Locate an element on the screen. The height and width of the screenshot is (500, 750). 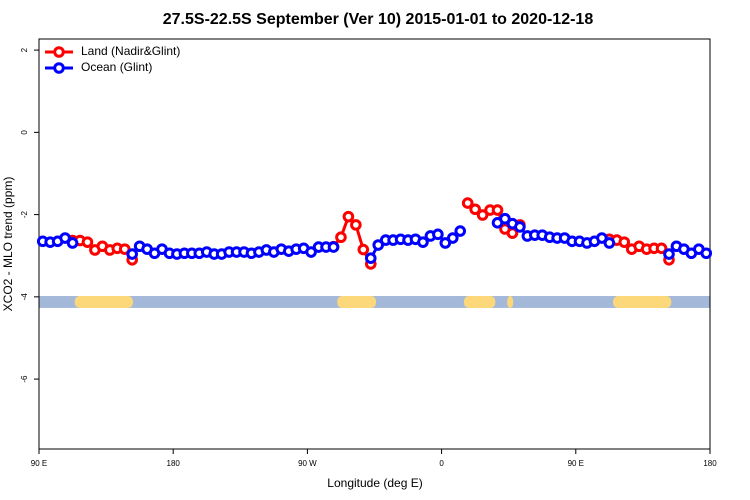
legend-label: Ocean (Glint) is located at coordinates (116, 67).